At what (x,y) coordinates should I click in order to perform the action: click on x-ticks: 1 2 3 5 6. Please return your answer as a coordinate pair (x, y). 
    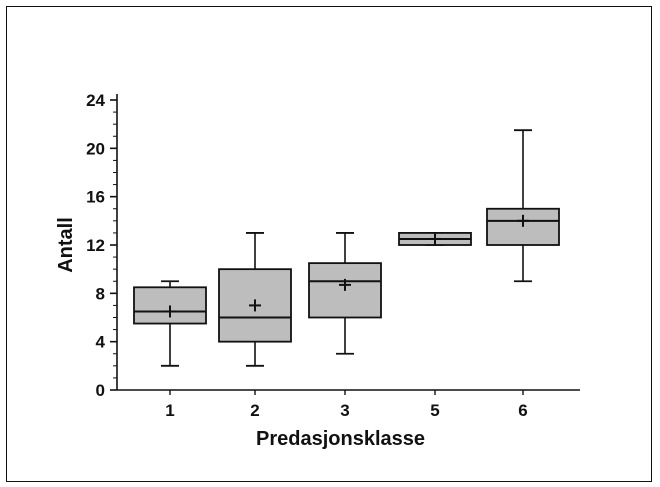
    Looking at the image, I should click on (346, 405).